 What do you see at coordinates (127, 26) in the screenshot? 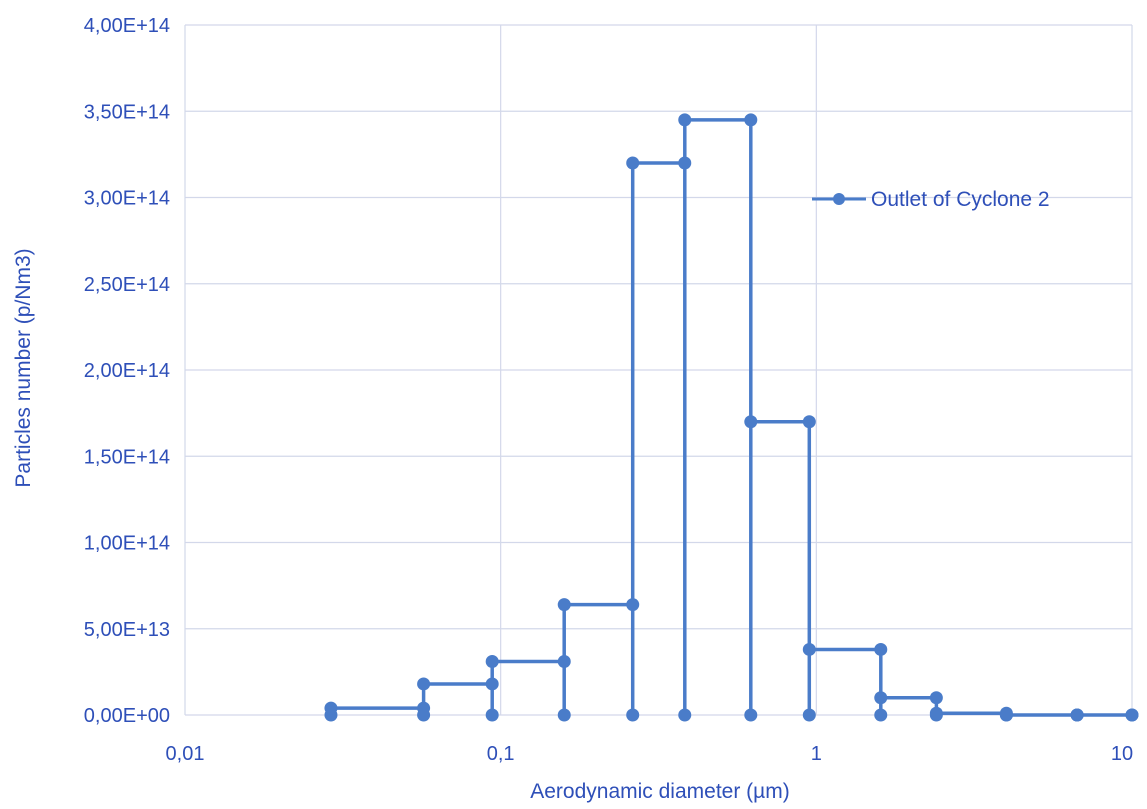
I see `y-tick-label: 4,00E+14` at bounding box center [127, 26].